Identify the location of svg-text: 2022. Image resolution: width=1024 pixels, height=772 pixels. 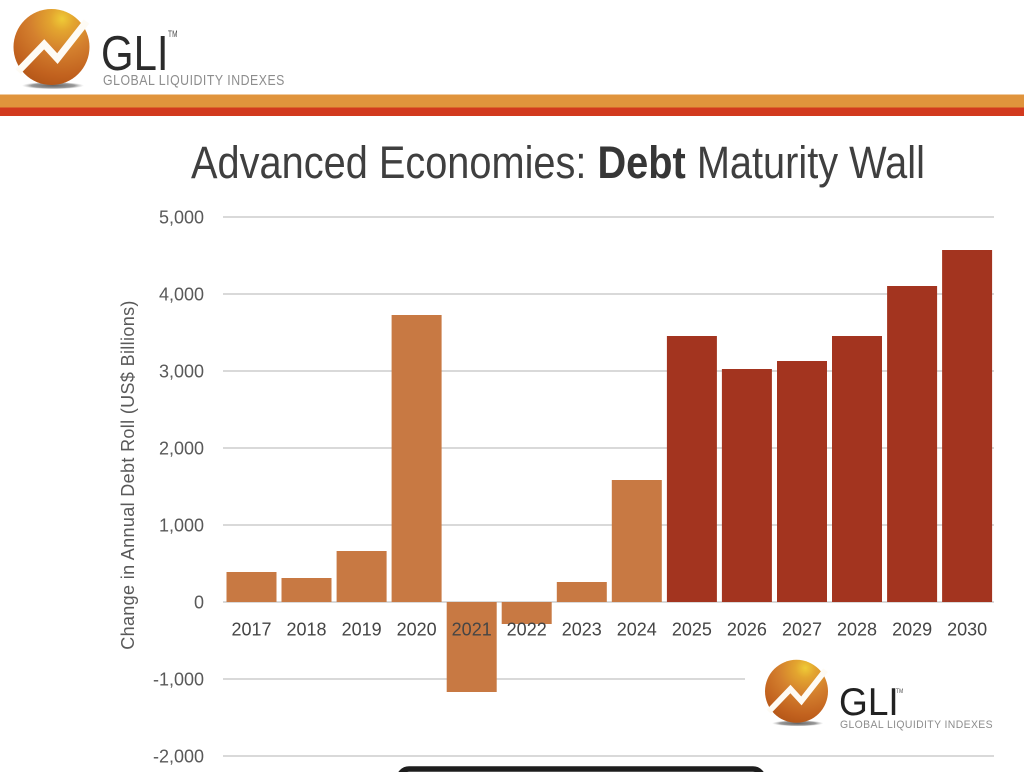
(527, 630).